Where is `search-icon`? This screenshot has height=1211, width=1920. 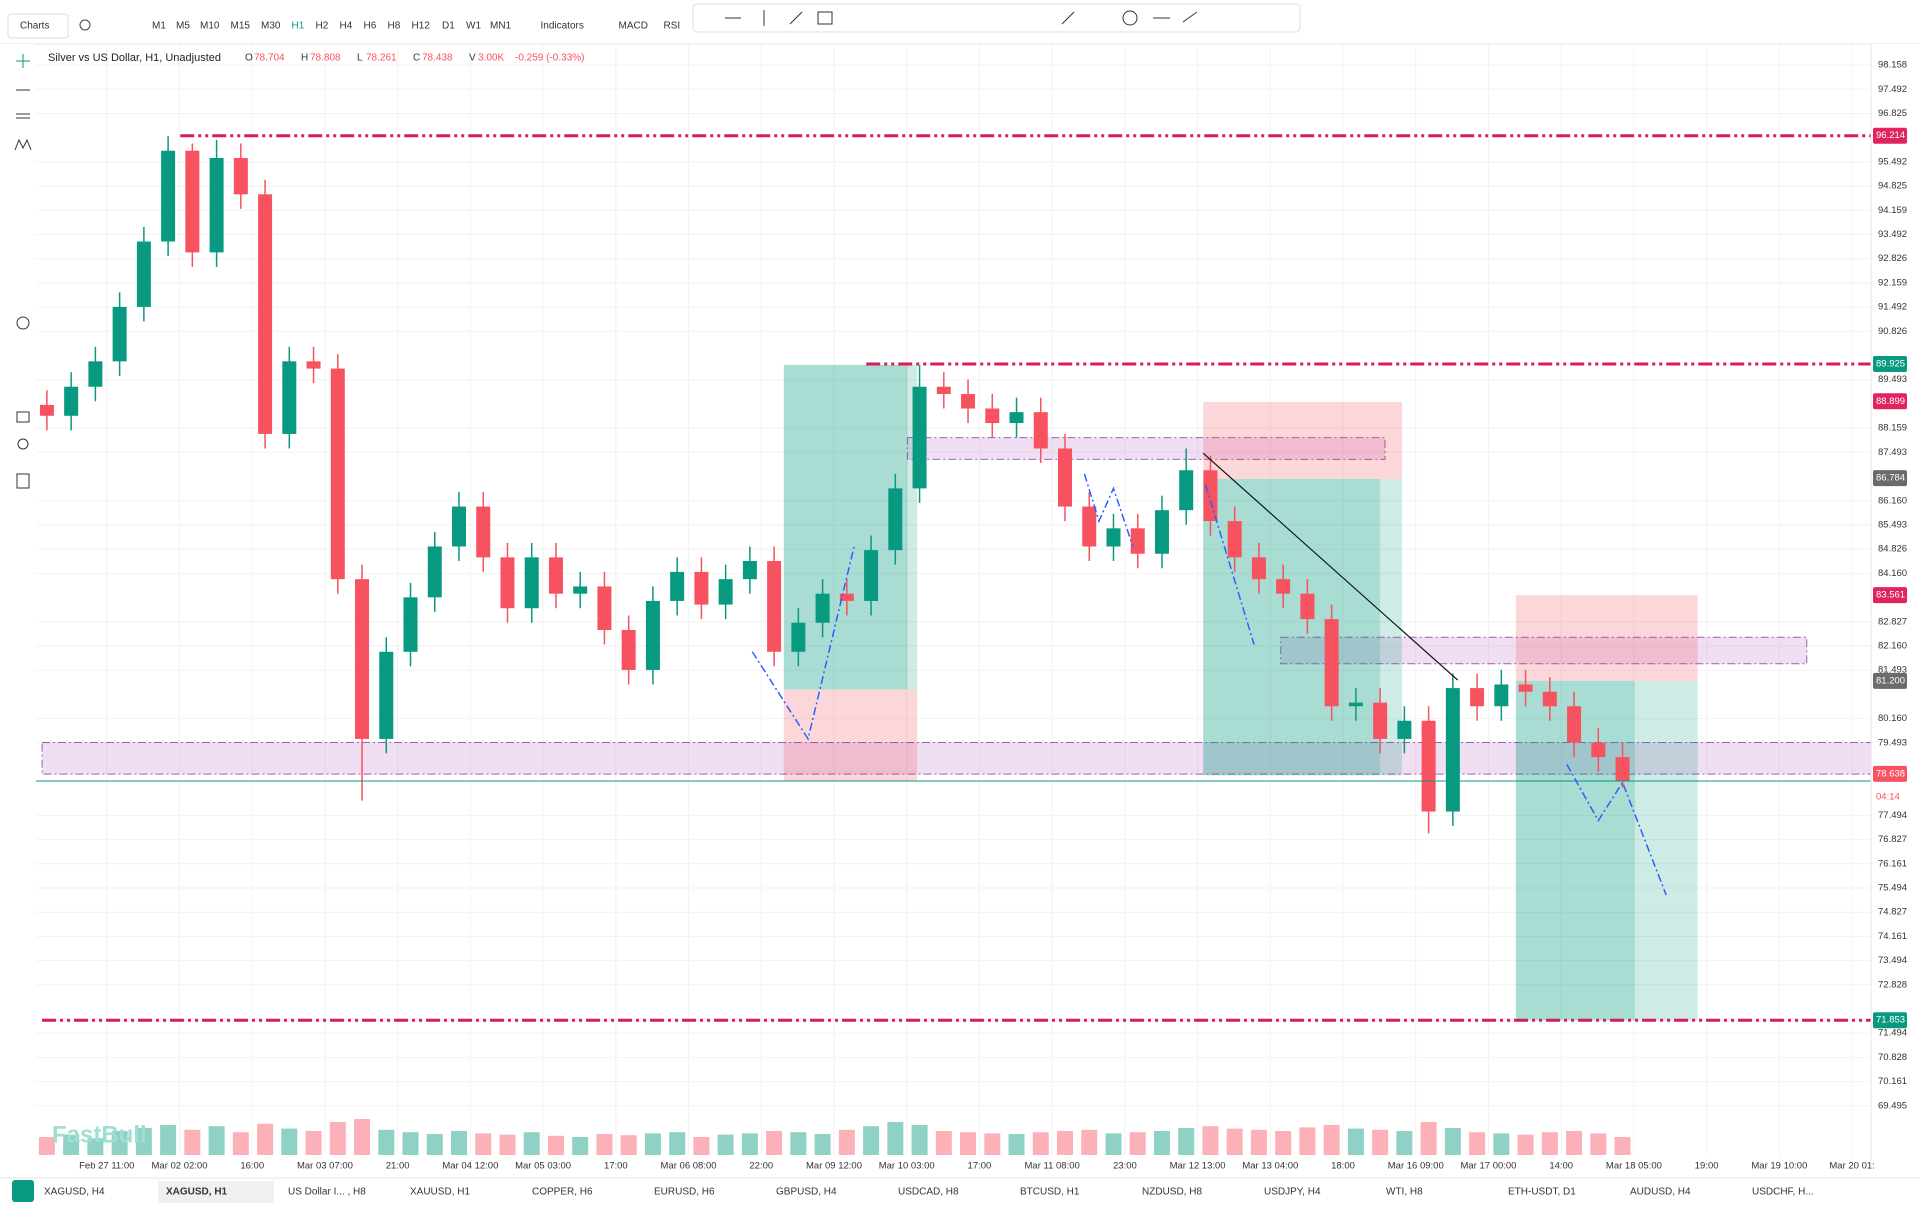
search-icon is located at coordinates (85, 25).